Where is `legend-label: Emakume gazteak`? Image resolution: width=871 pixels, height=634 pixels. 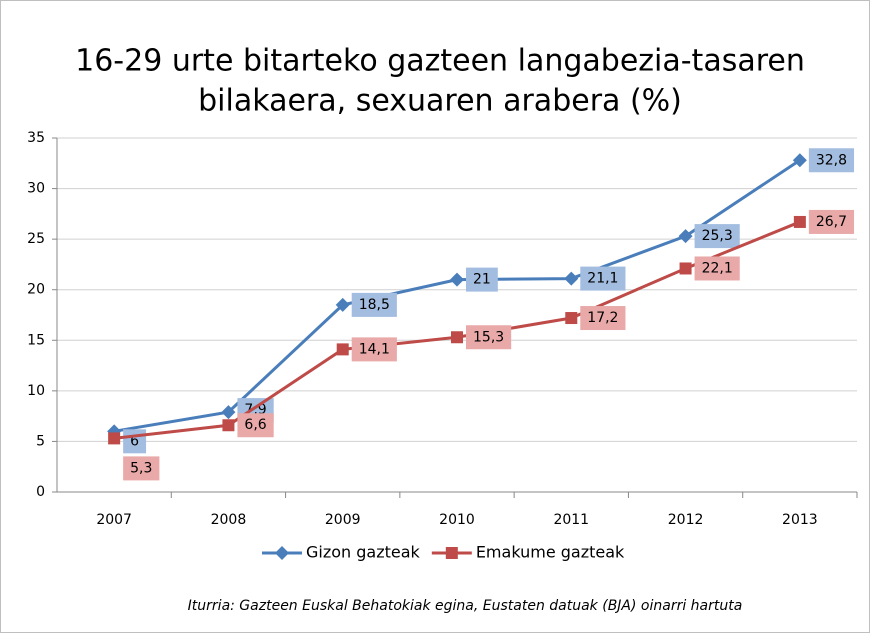 legend-label: Emakume gazteak is located at coordinates (550, 552).